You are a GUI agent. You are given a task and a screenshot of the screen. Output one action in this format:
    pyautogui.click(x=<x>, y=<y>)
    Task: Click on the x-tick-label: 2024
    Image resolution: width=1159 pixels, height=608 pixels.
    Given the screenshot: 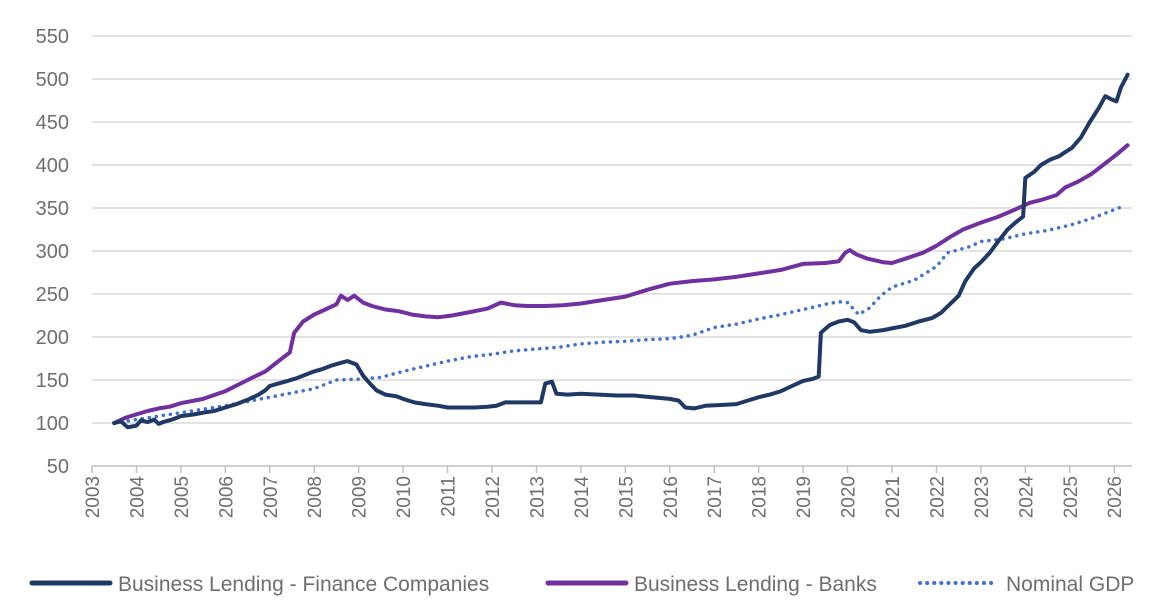 What is the action you would take?
    pyautogui.click(x=1026, y=497)
    